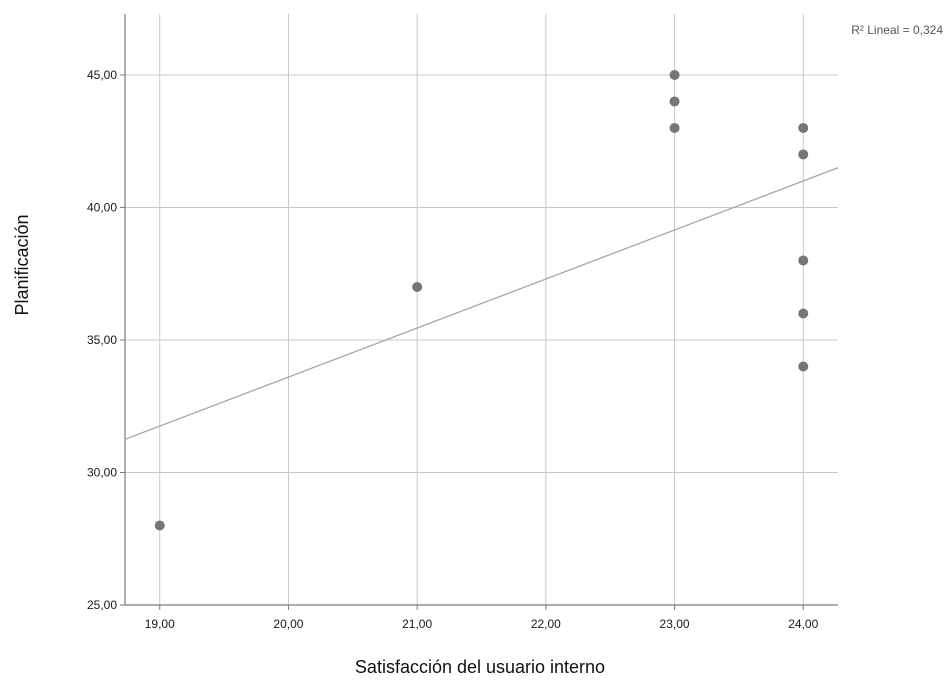  What do you see at coordinates (102, 605) in the screenshot?
I see `y-tick-label-0: 25,00` at bounding box center [102, 605].